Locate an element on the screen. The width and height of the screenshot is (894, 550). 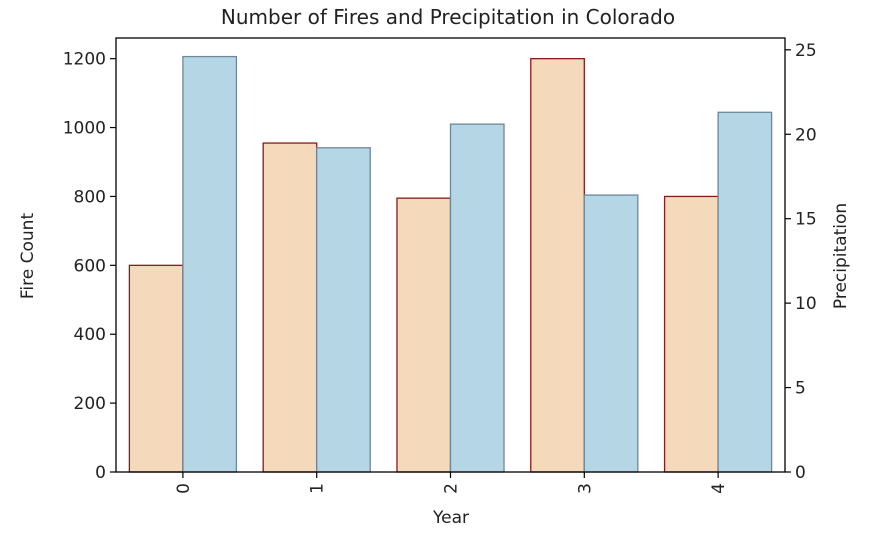
right-y-tick-label: 15 is located at coordinates (806, 220).